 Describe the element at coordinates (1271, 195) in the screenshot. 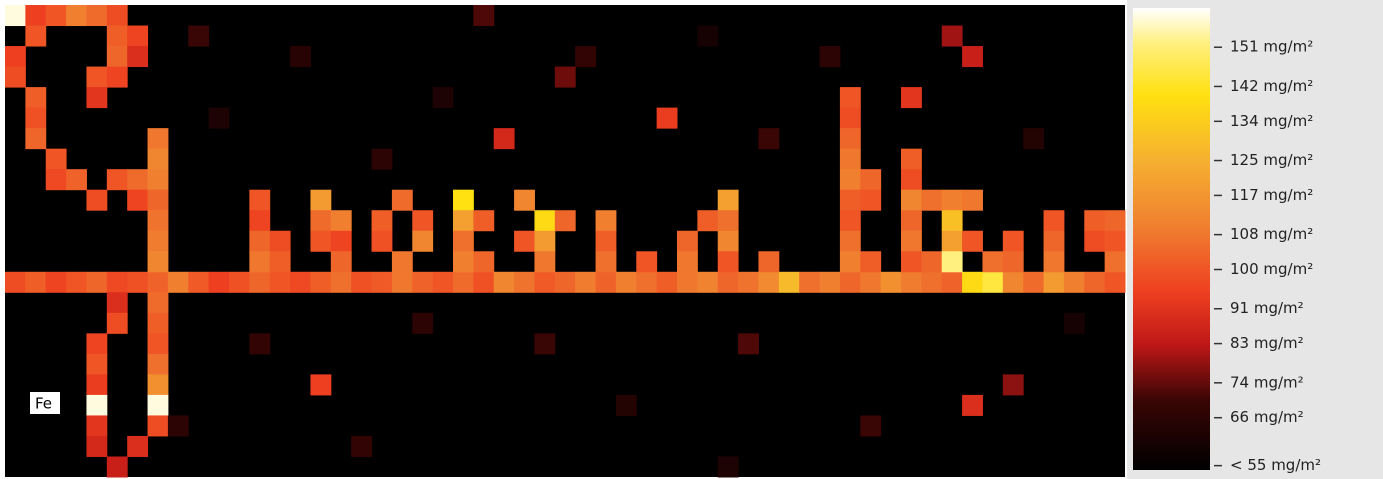

I see `tick-label: 117 mg/m²` at that location.